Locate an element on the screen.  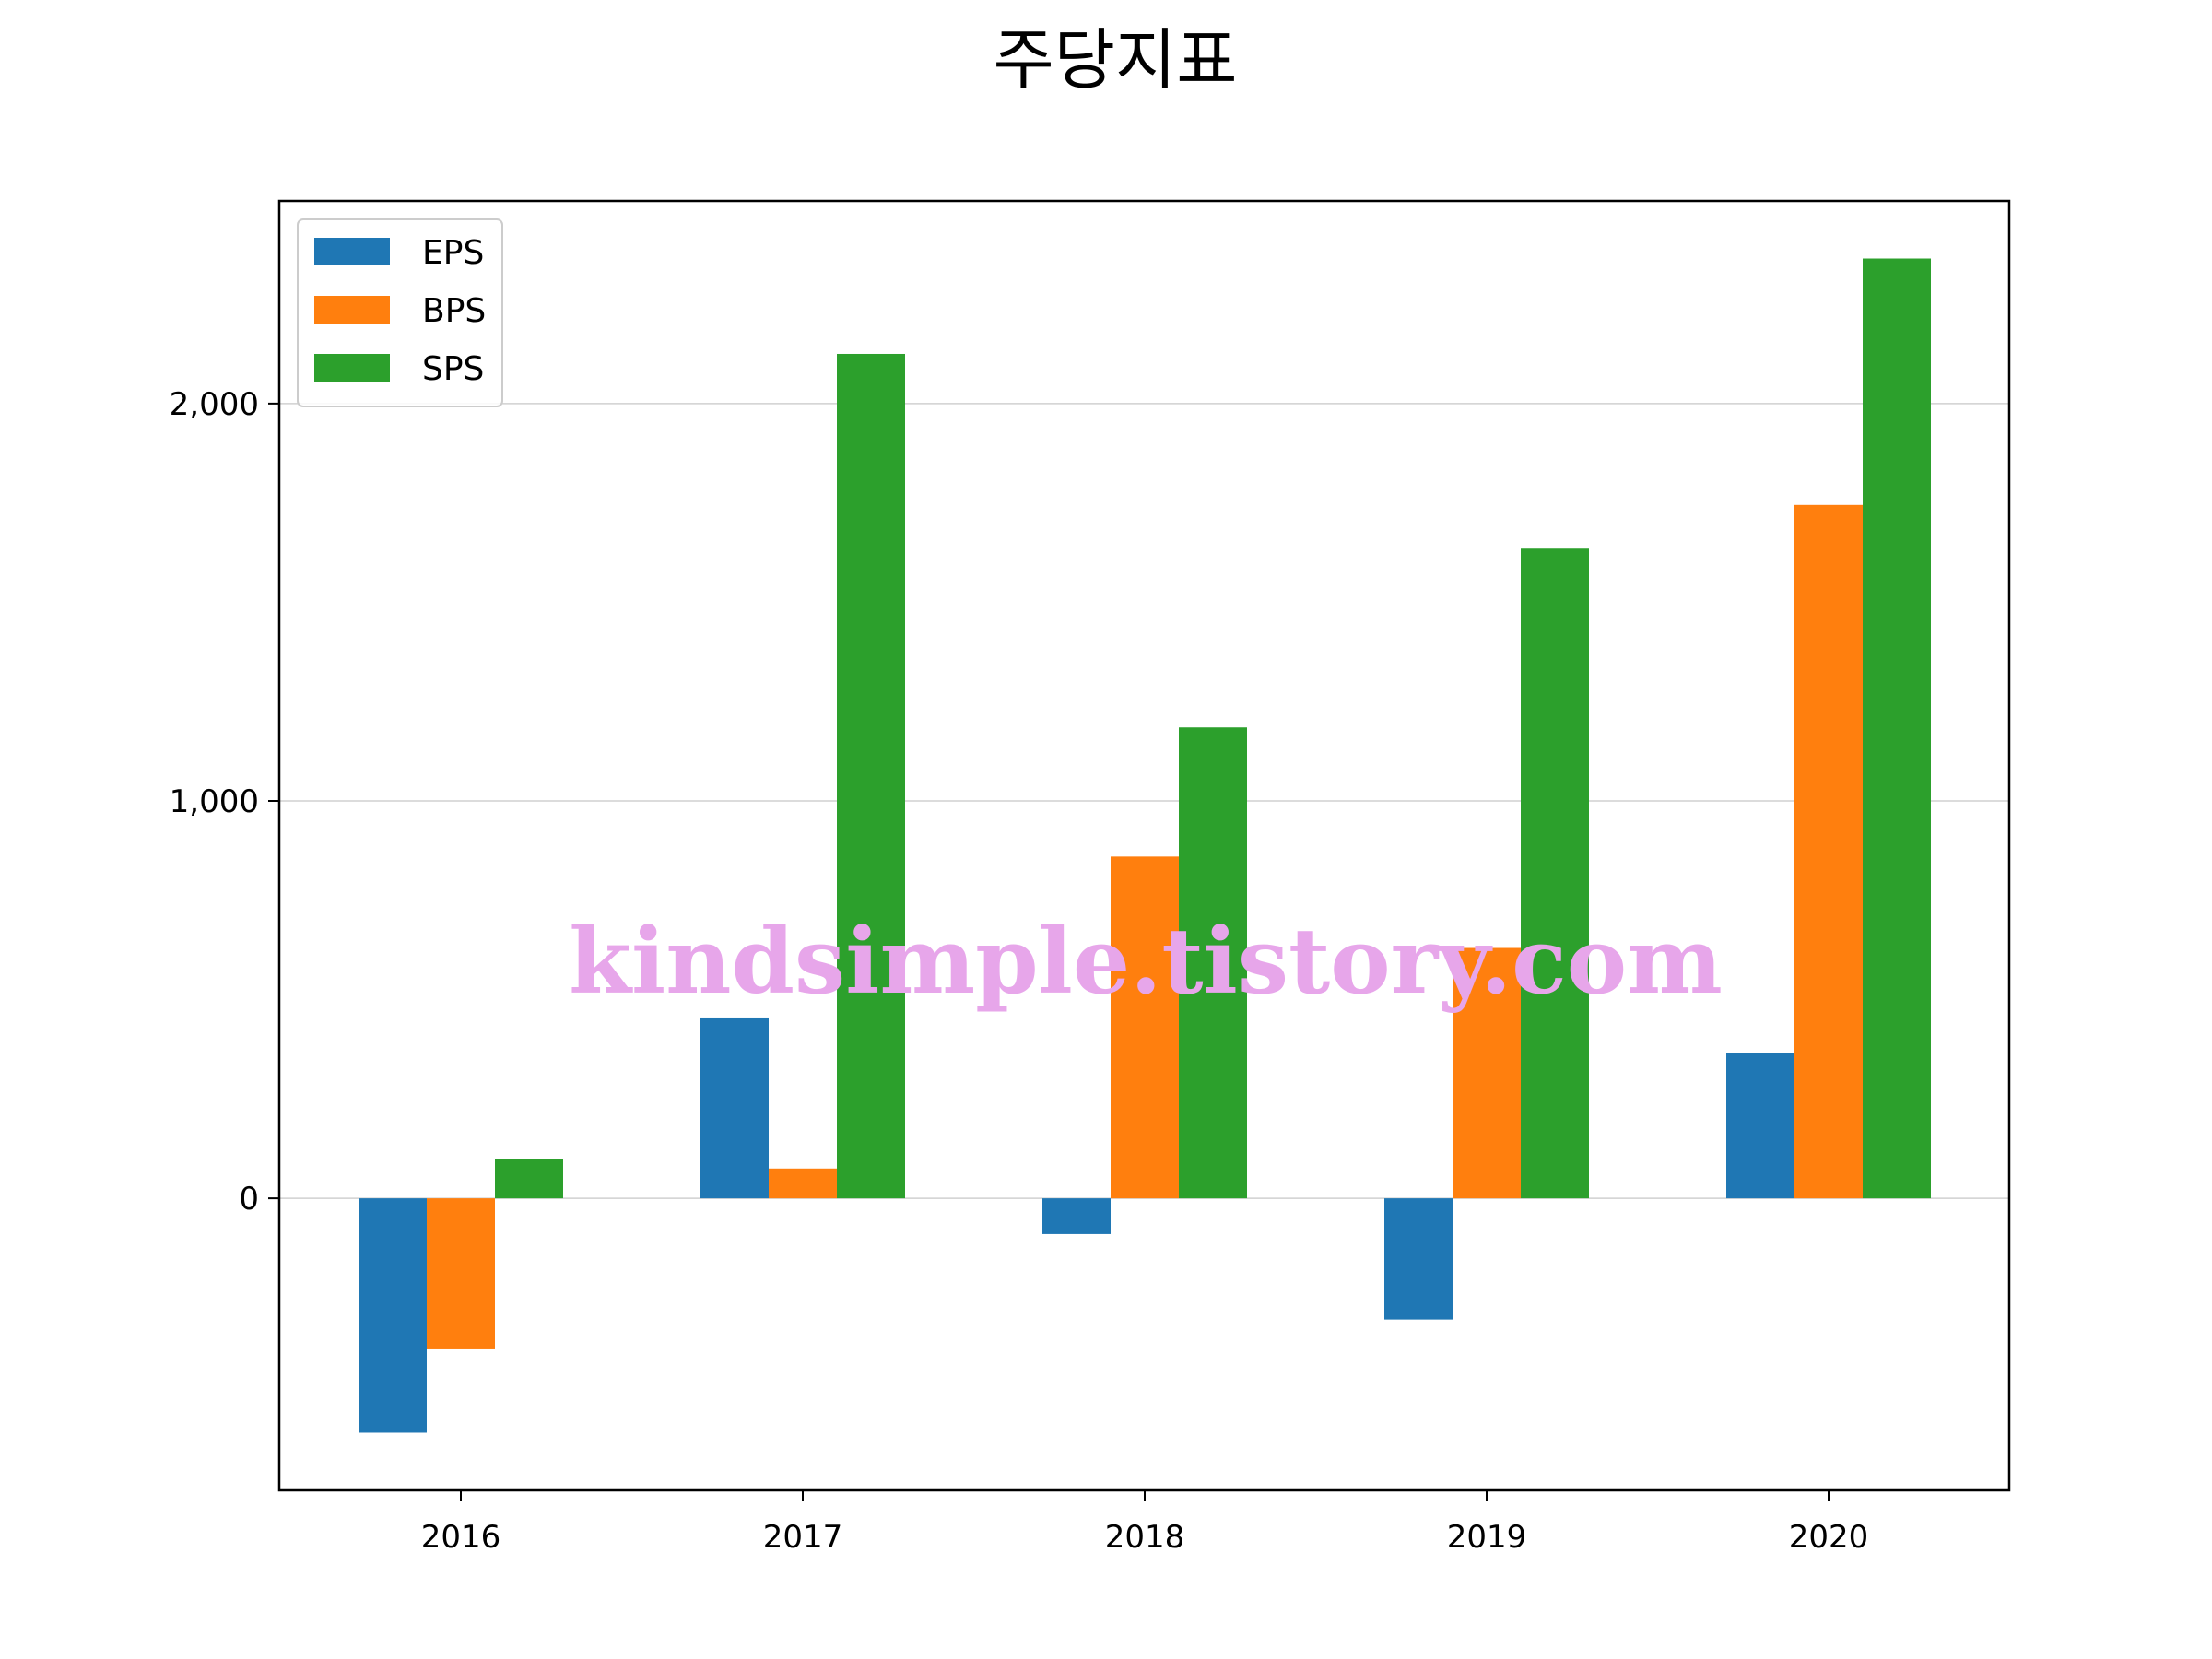
x-tick-label-2019: 2019 is located at coordinates (1487, 1537).